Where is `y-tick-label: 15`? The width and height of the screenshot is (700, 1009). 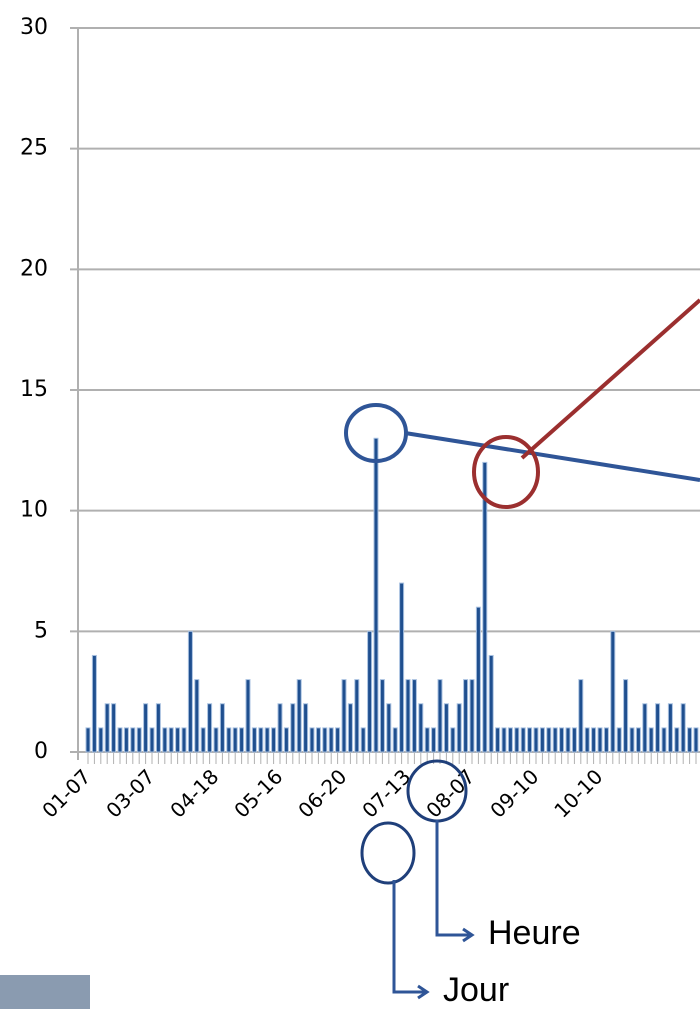 y-tick-label: 15 is located at coordinates (34, 389).